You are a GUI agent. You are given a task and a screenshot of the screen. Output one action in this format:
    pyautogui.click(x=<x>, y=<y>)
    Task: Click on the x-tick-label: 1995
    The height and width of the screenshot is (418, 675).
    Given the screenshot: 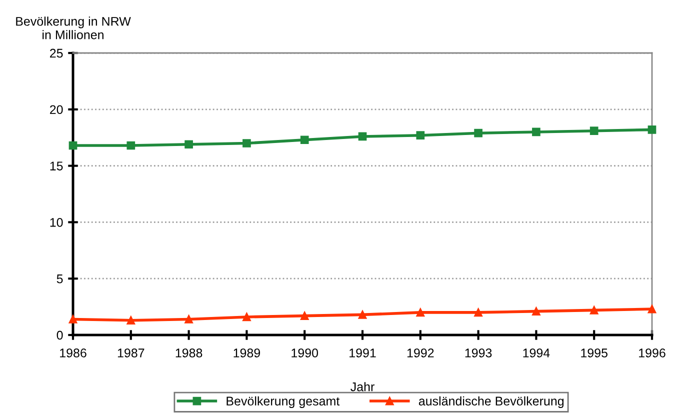 What is the action you would take?
    pyautogui.click(x=594, y=353)
    